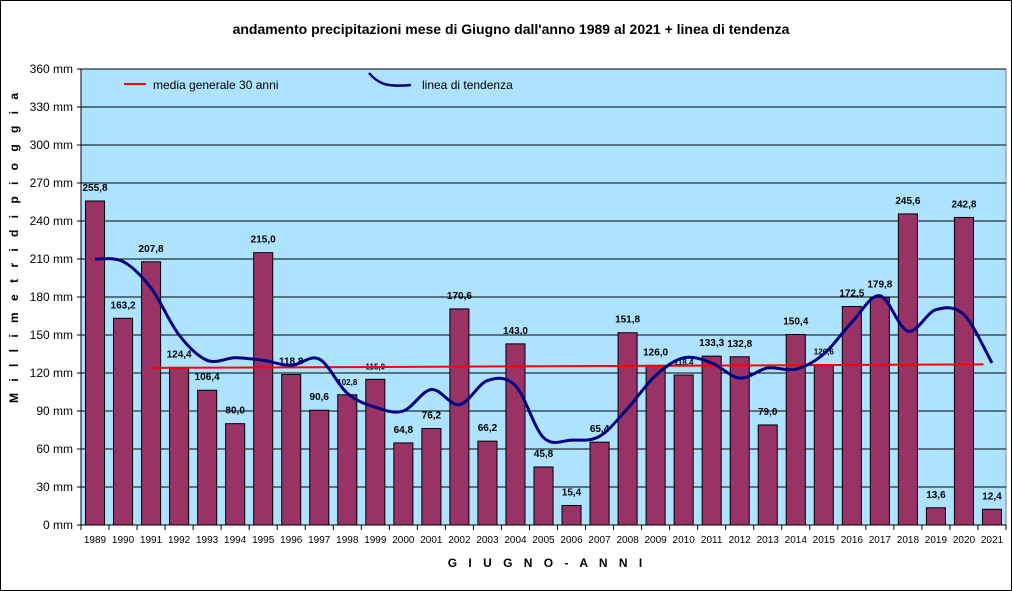 This screenshot has height=591, width=1012. Describe the element at coordinates (936, 495) in the screenshot. I see `data-label: 13,6` at that location.